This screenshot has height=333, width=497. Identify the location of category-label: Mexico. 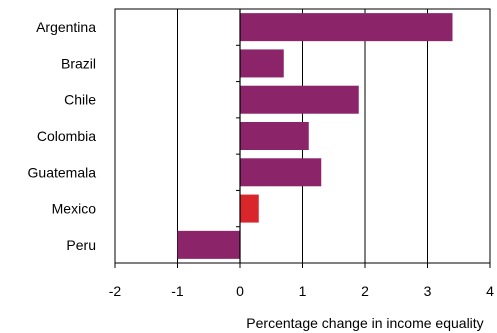
(74, 209).